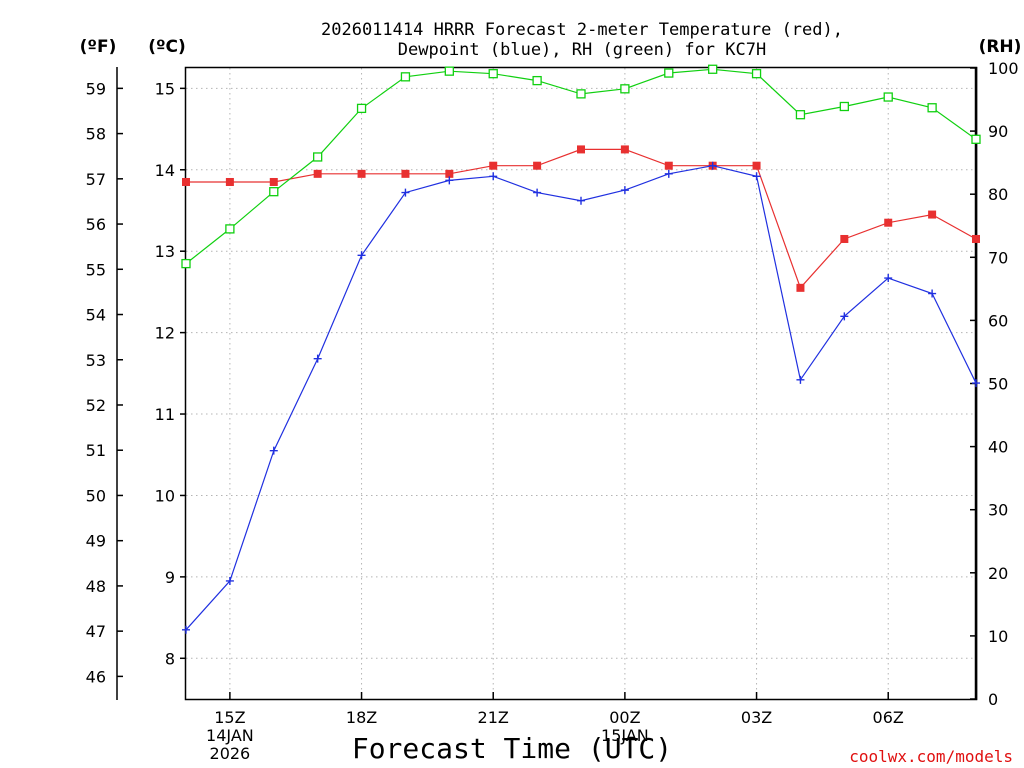  I want to click on rh-tick-label: 50, so click(998, 384).